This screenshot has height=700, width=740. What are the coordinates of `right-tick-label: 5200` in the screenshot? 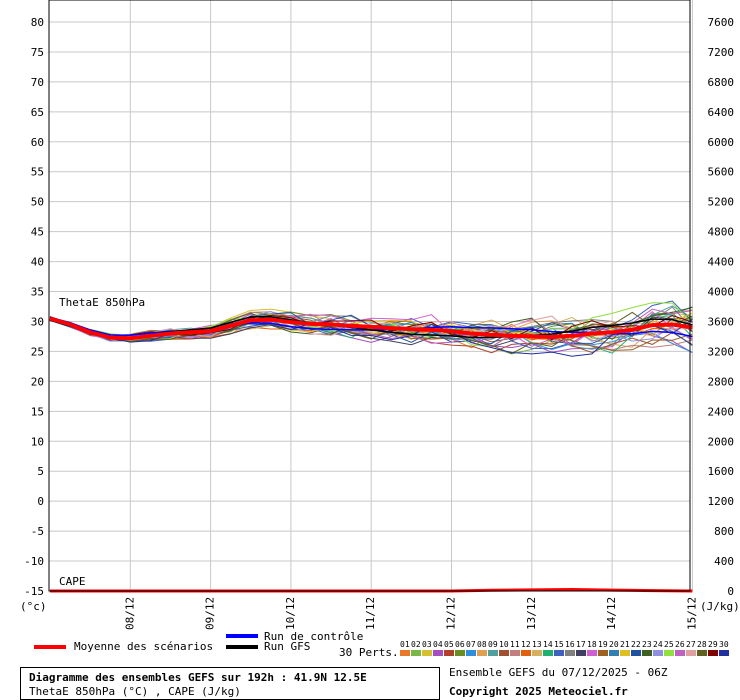 It's located at (721, 202).